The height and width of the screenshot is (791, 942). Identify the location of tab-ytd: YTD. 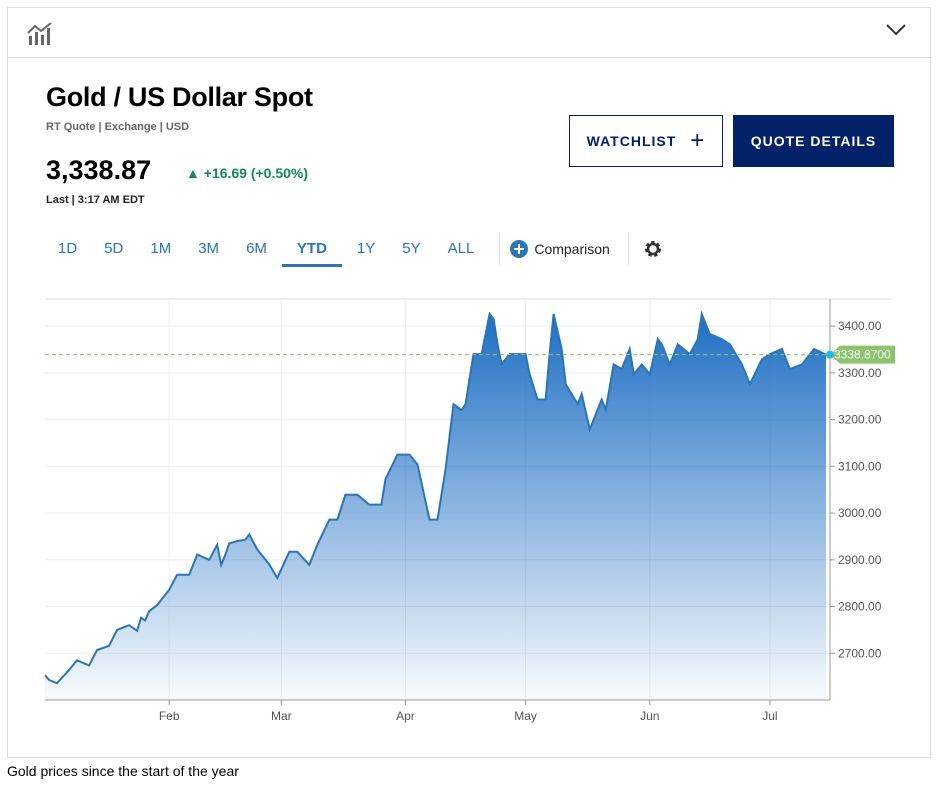
(311, 249).